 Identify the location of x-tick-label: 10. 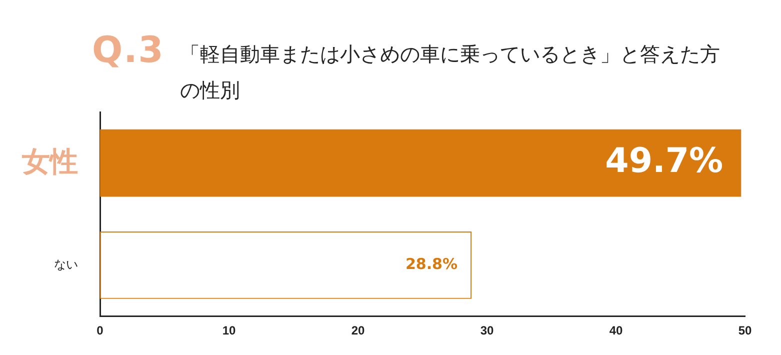
(229, 331).